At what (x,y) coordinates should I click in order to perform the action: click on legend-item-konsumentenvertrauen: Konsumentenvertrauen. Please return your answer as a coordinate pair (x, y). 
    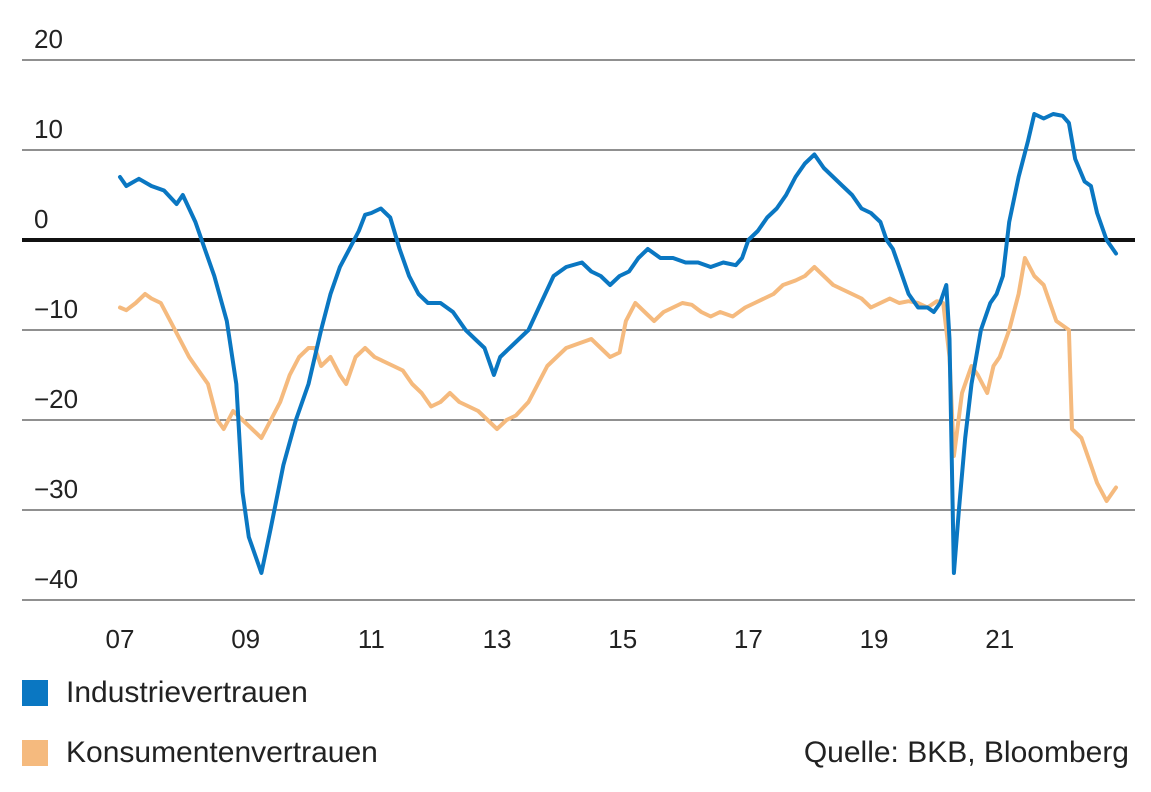
    Looking at the image, I should click on (200, 753).